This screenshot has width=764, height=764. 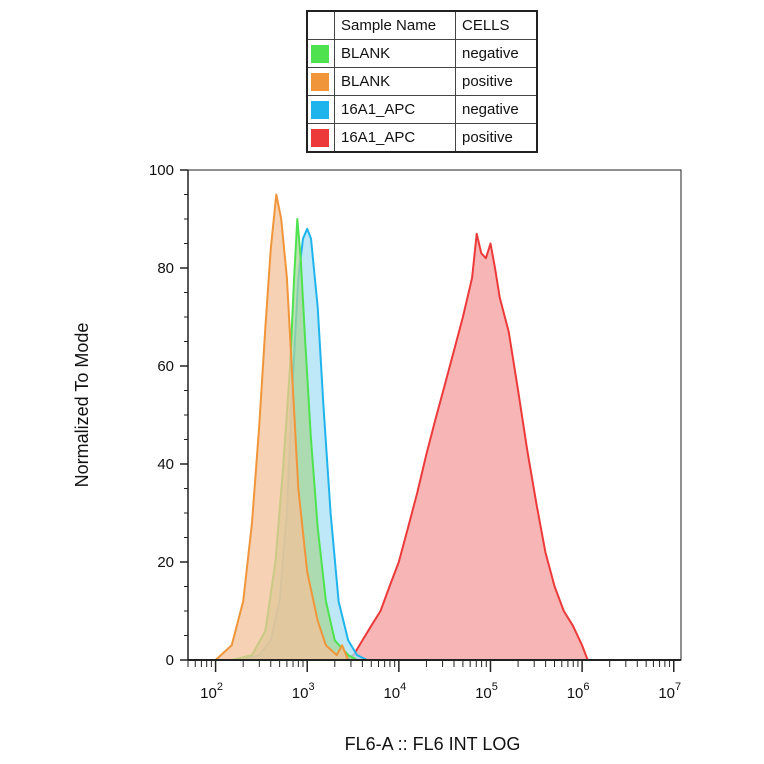 What do you see at coordinates (433, 744) in the screenshot?
I see `x-axis-title: FL6-A :: FL6 INT LOG` at bounding box center [433, 744].